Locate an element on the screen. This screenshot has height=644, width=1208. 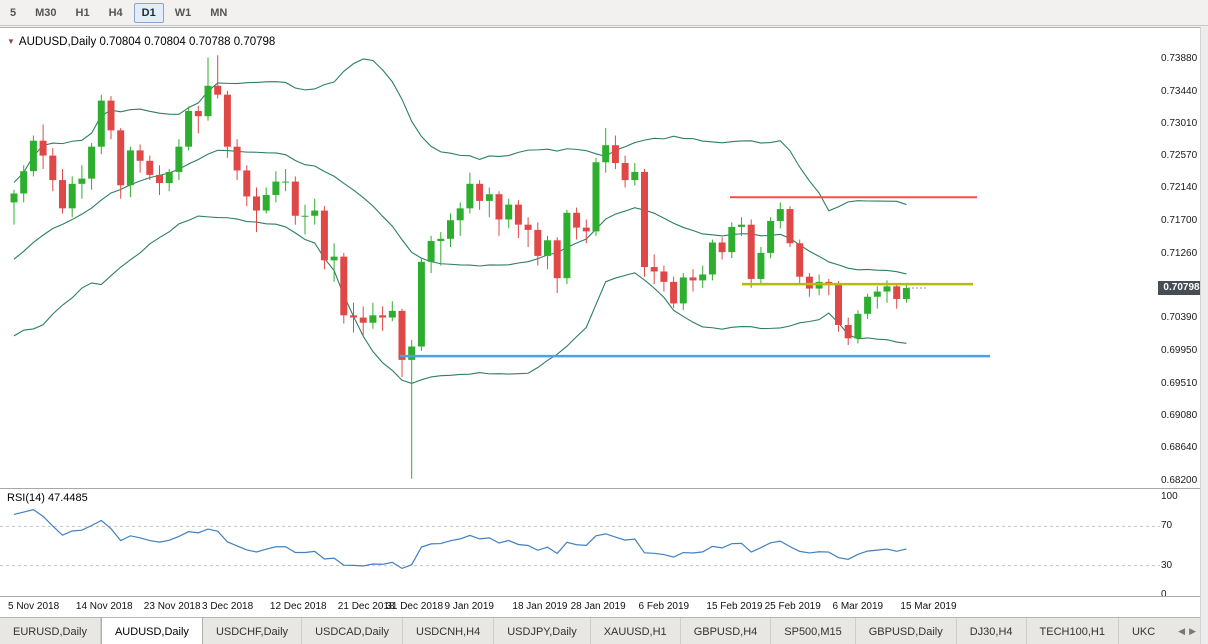
tab-scroll-left-icon: ◀ is located at coordinates (1182, 631).